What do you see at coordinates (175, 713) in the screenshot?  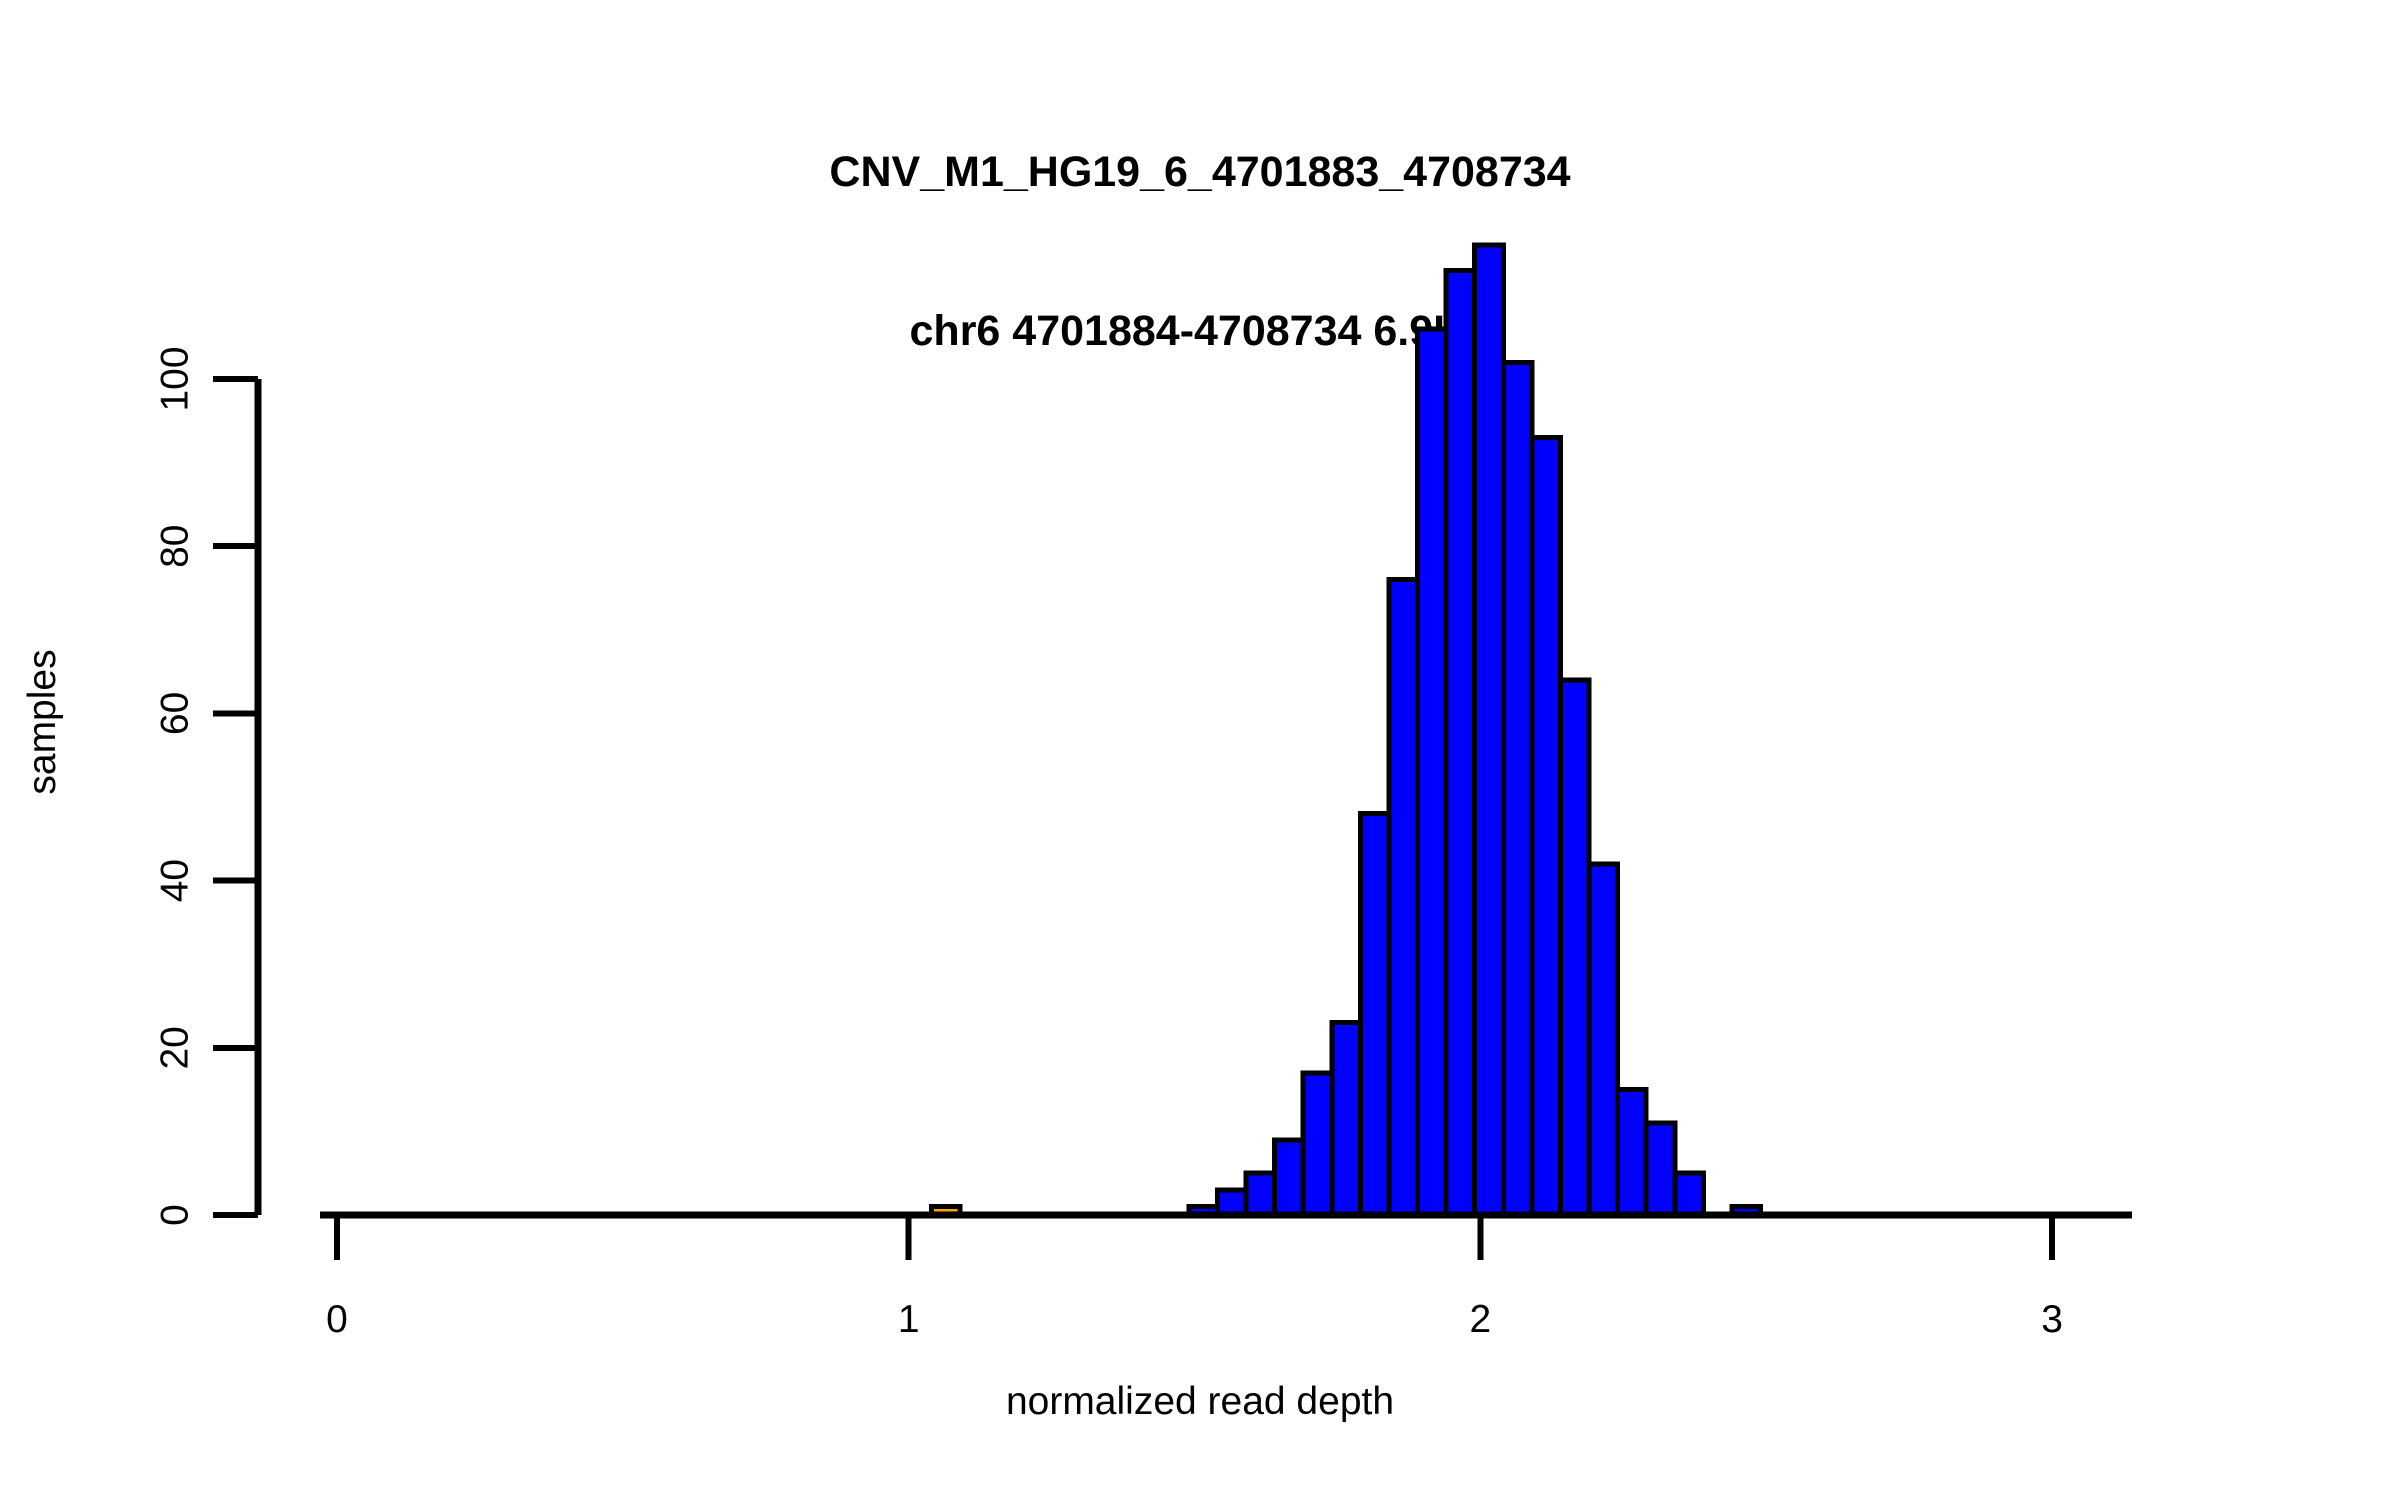 I see `y-tick-label: 60` at bounding box center [175, 713].